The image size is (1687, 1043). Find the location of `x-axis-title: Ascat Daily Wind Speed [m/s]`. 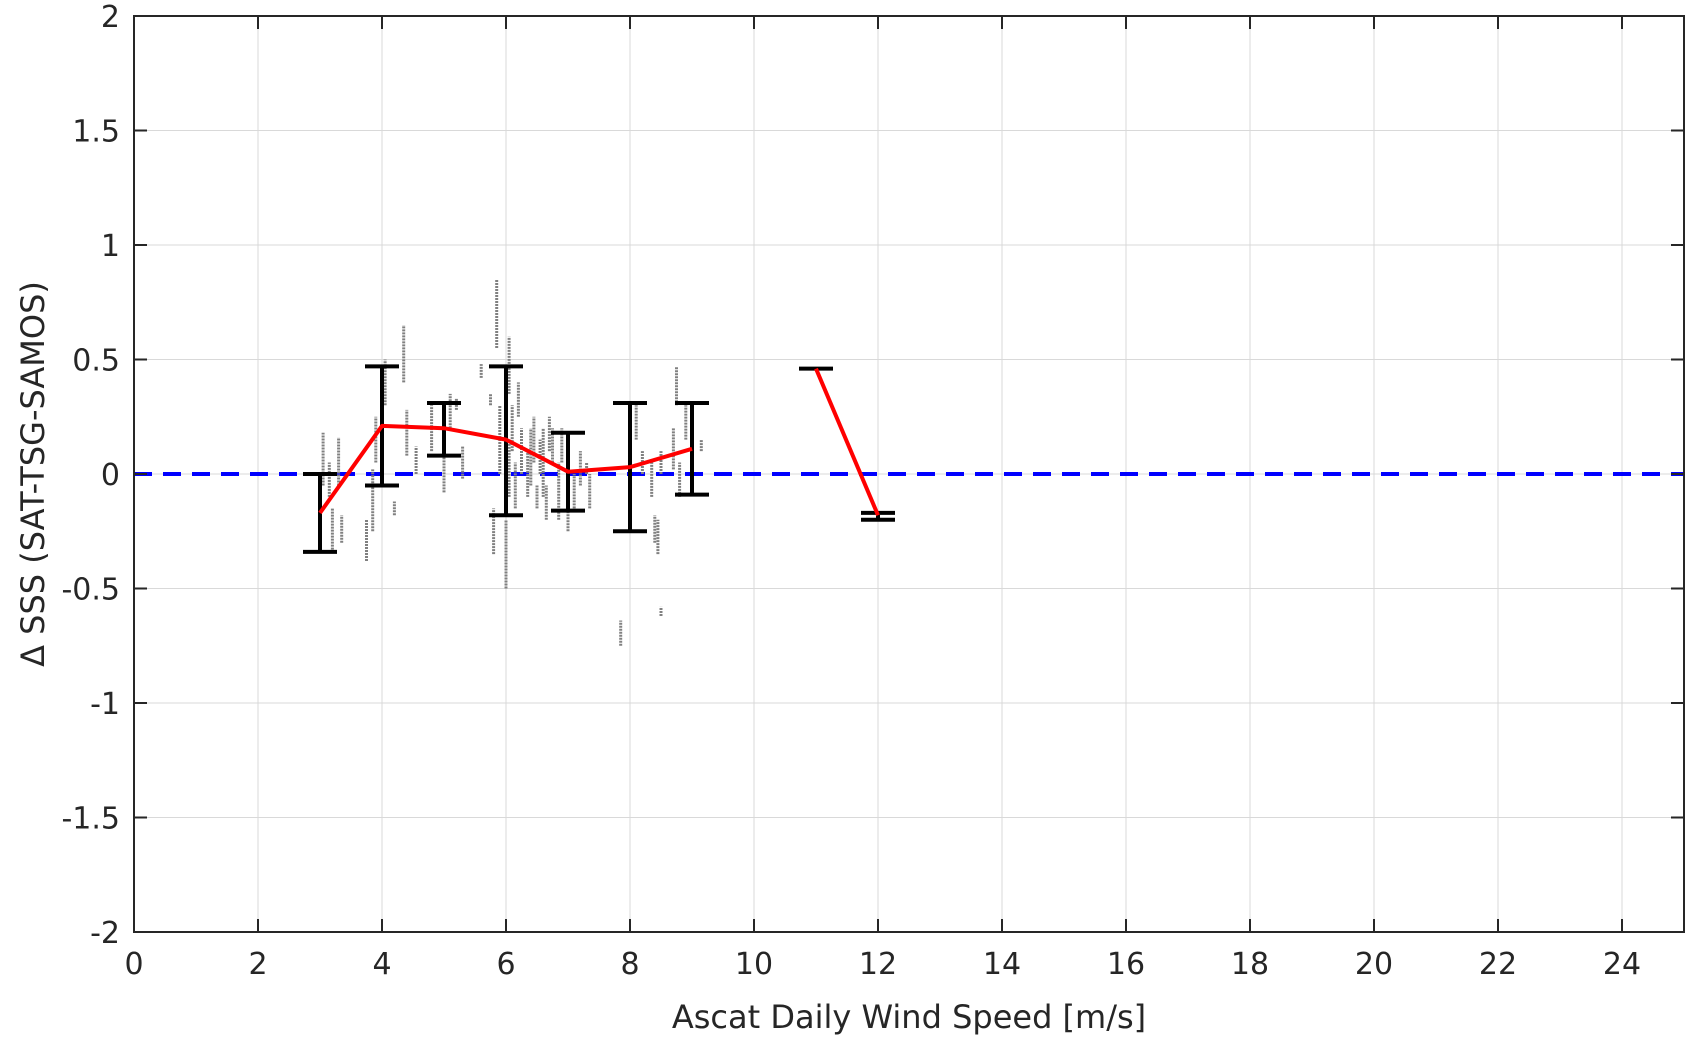

x-axis-title: Ascat Daily Wind Speed [m/s] is located at coordinates (909, 1017).